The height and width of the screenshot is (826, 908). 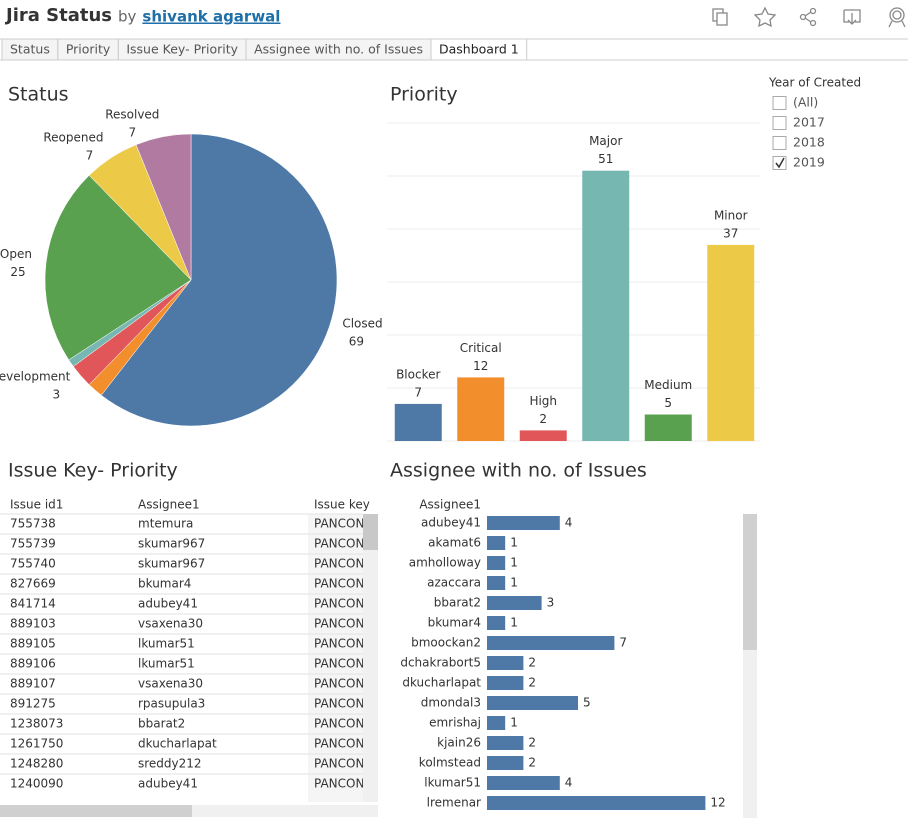 What do you see at coordinates (446, 643) in the screenshot?
I see `assignee-label: bmoockan2` at bounding box center [446, 643].